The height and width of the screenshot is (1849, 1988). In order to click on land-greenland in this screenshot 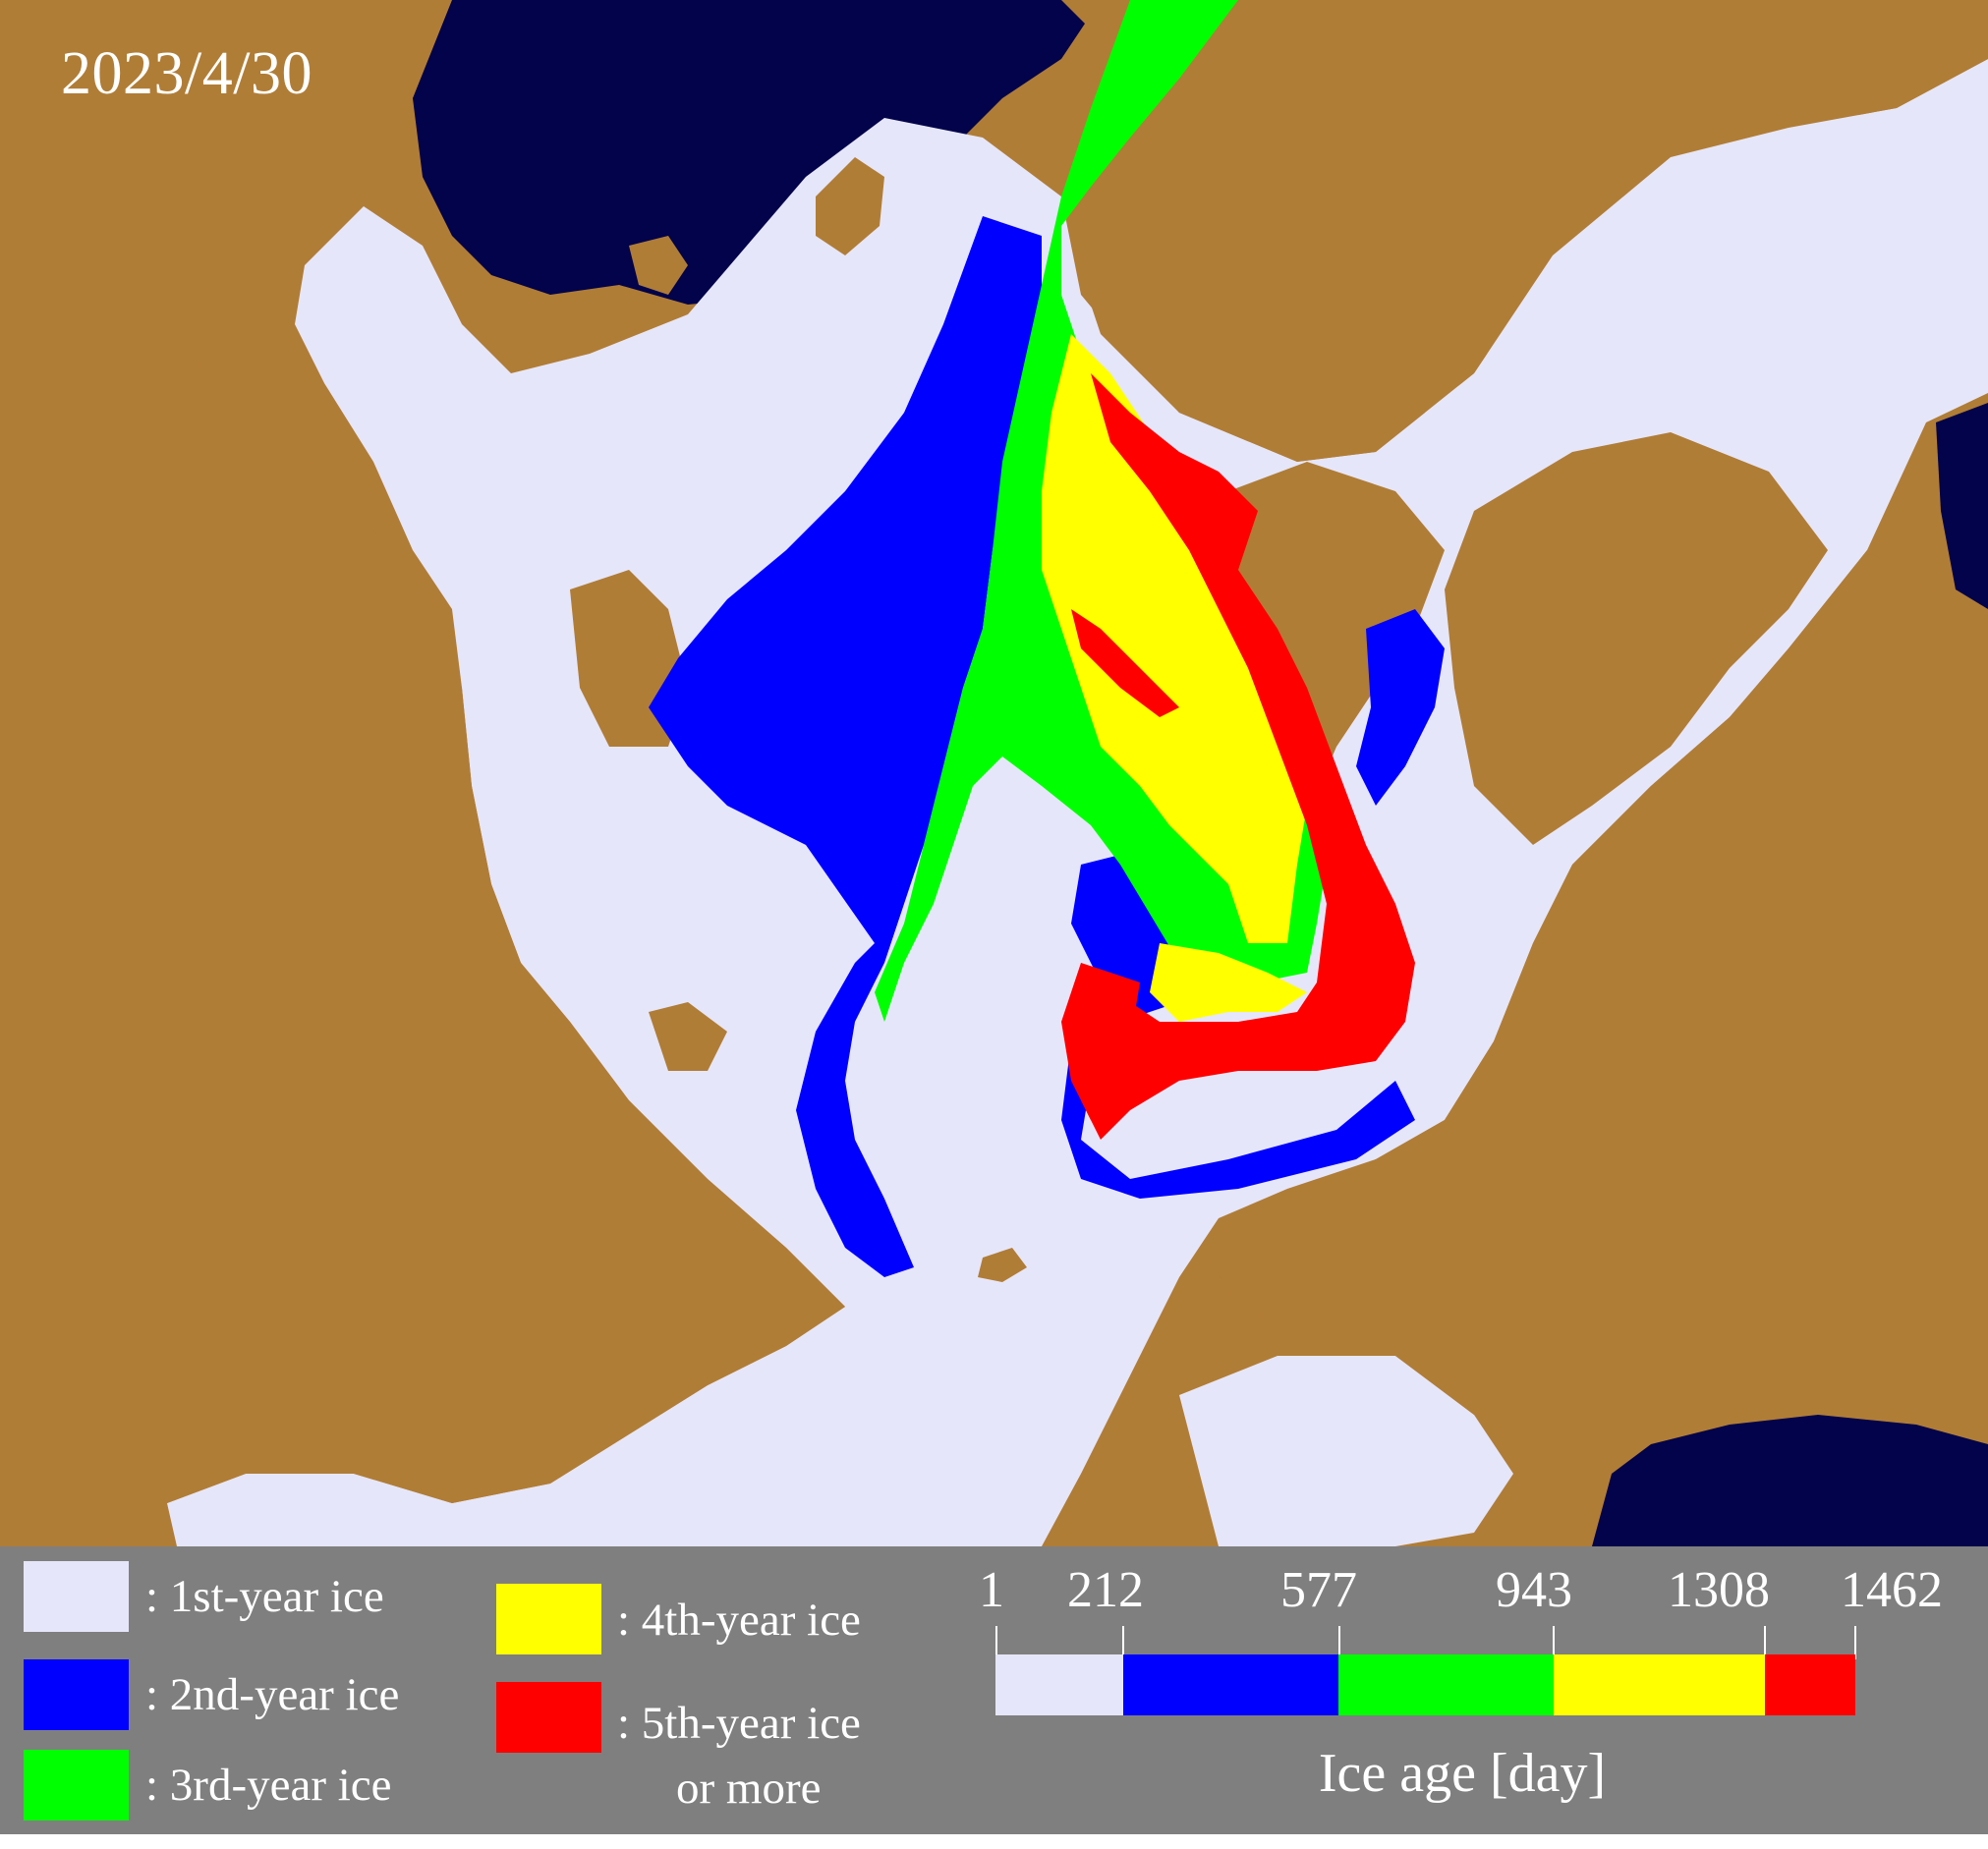, I will do `click(1524, 231)`.